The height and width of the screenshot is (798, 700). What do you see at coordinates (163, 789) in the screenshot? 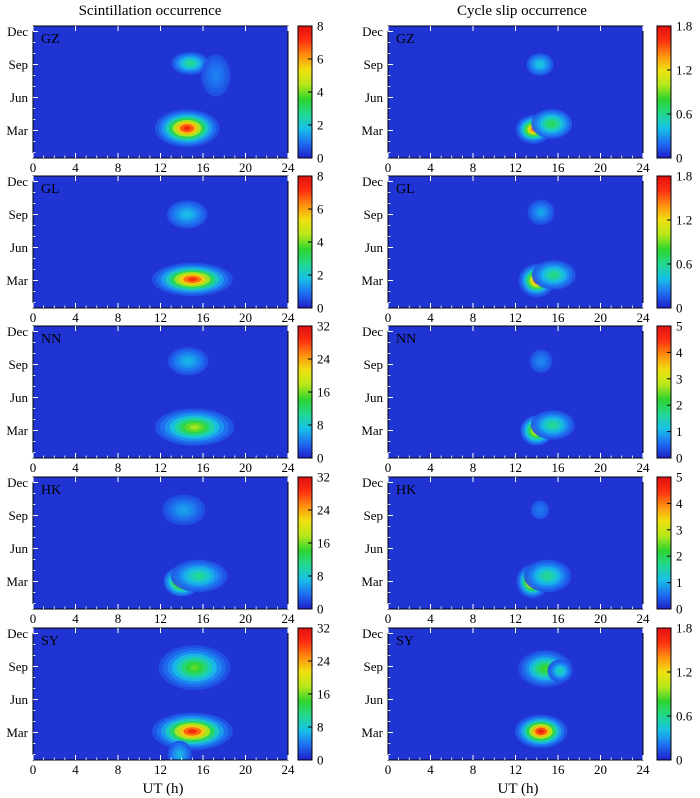
I see `x-axis-label-left: UT (h)` at bounding box center [163, 789].